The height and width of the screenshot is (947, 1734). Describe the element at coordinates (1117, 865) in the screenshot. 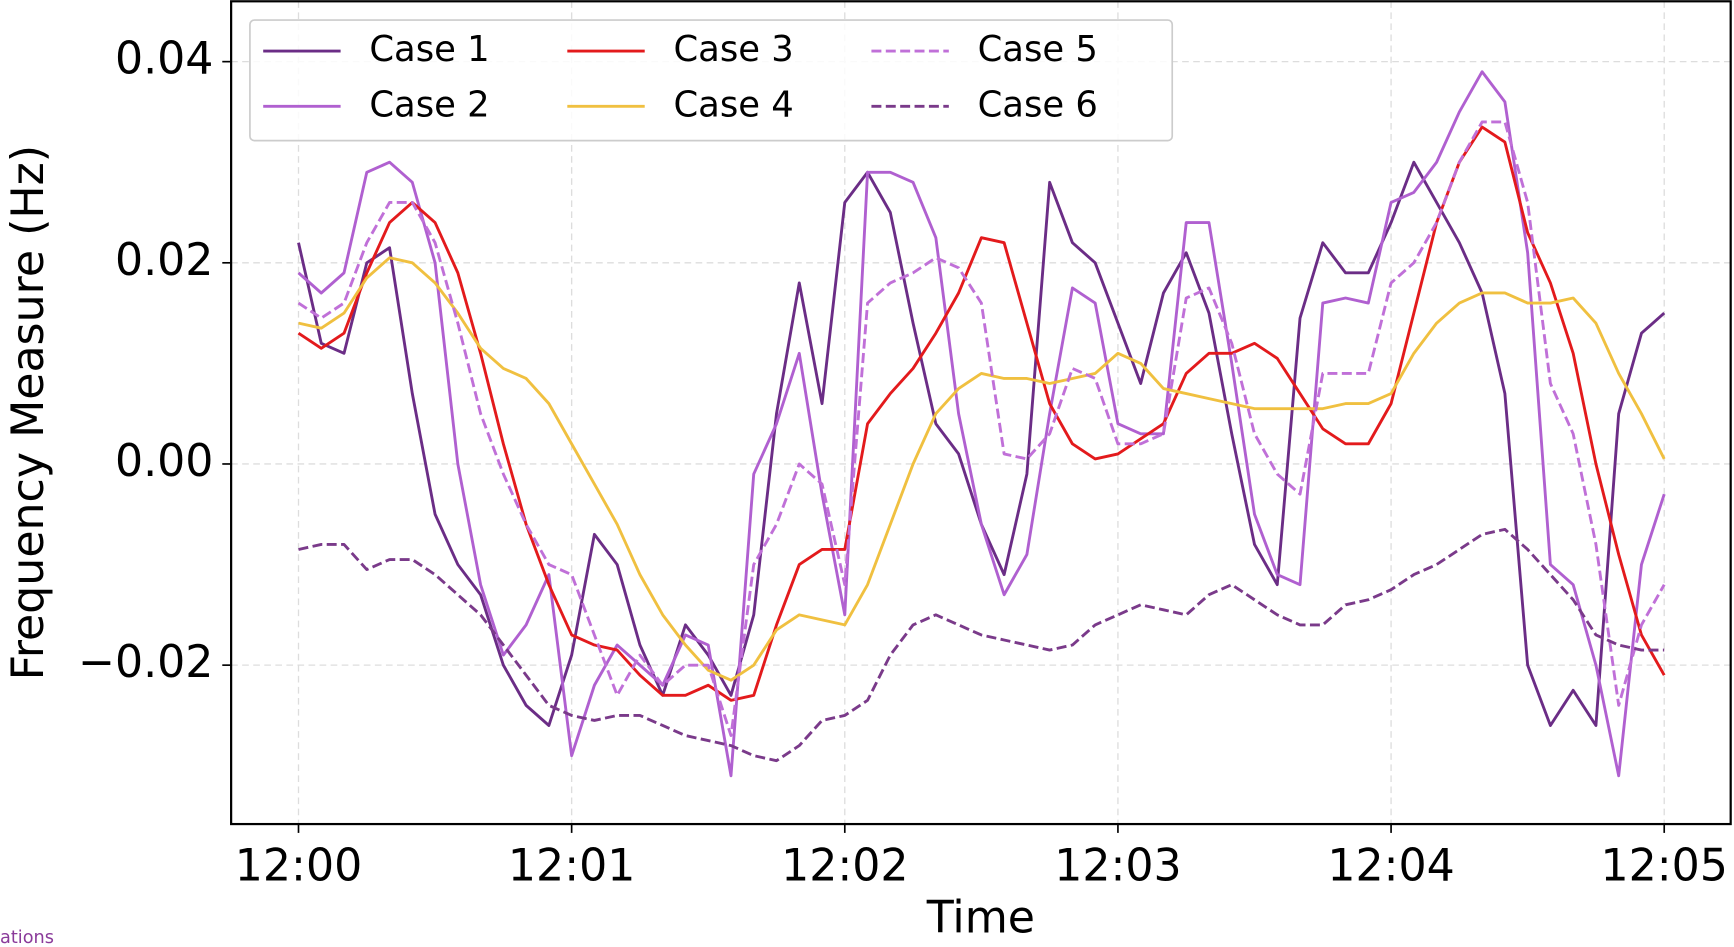

I see `x-tick-label: 12:03` at that location.